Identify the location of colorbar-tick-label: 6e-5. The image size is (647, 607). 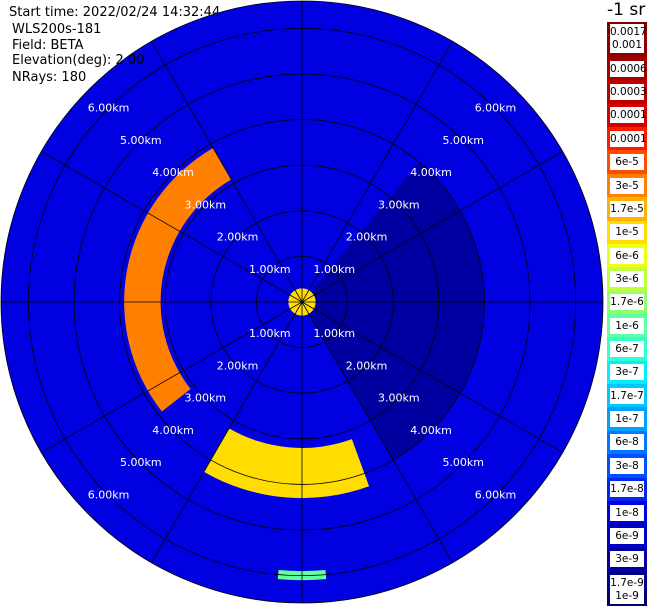
(627, 162).